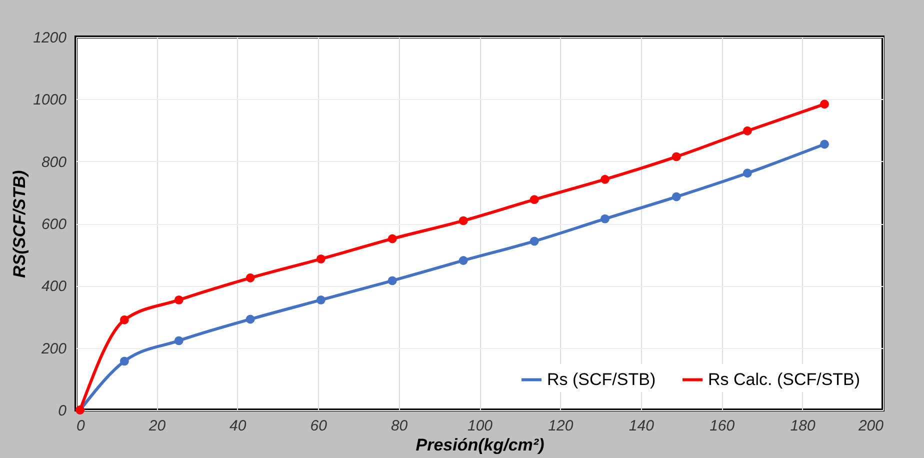 The width and height of the screenshot is (924, 458). I want to click on x-axis-title: Presión(kg/cm²), so click(480, 445).